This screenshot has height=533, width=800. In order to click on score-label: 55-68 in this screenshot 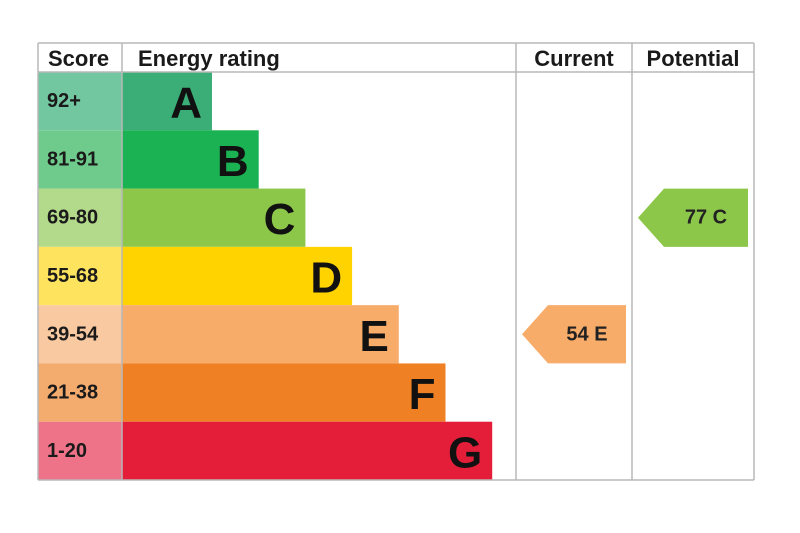, I will do `click(72, 276)`.